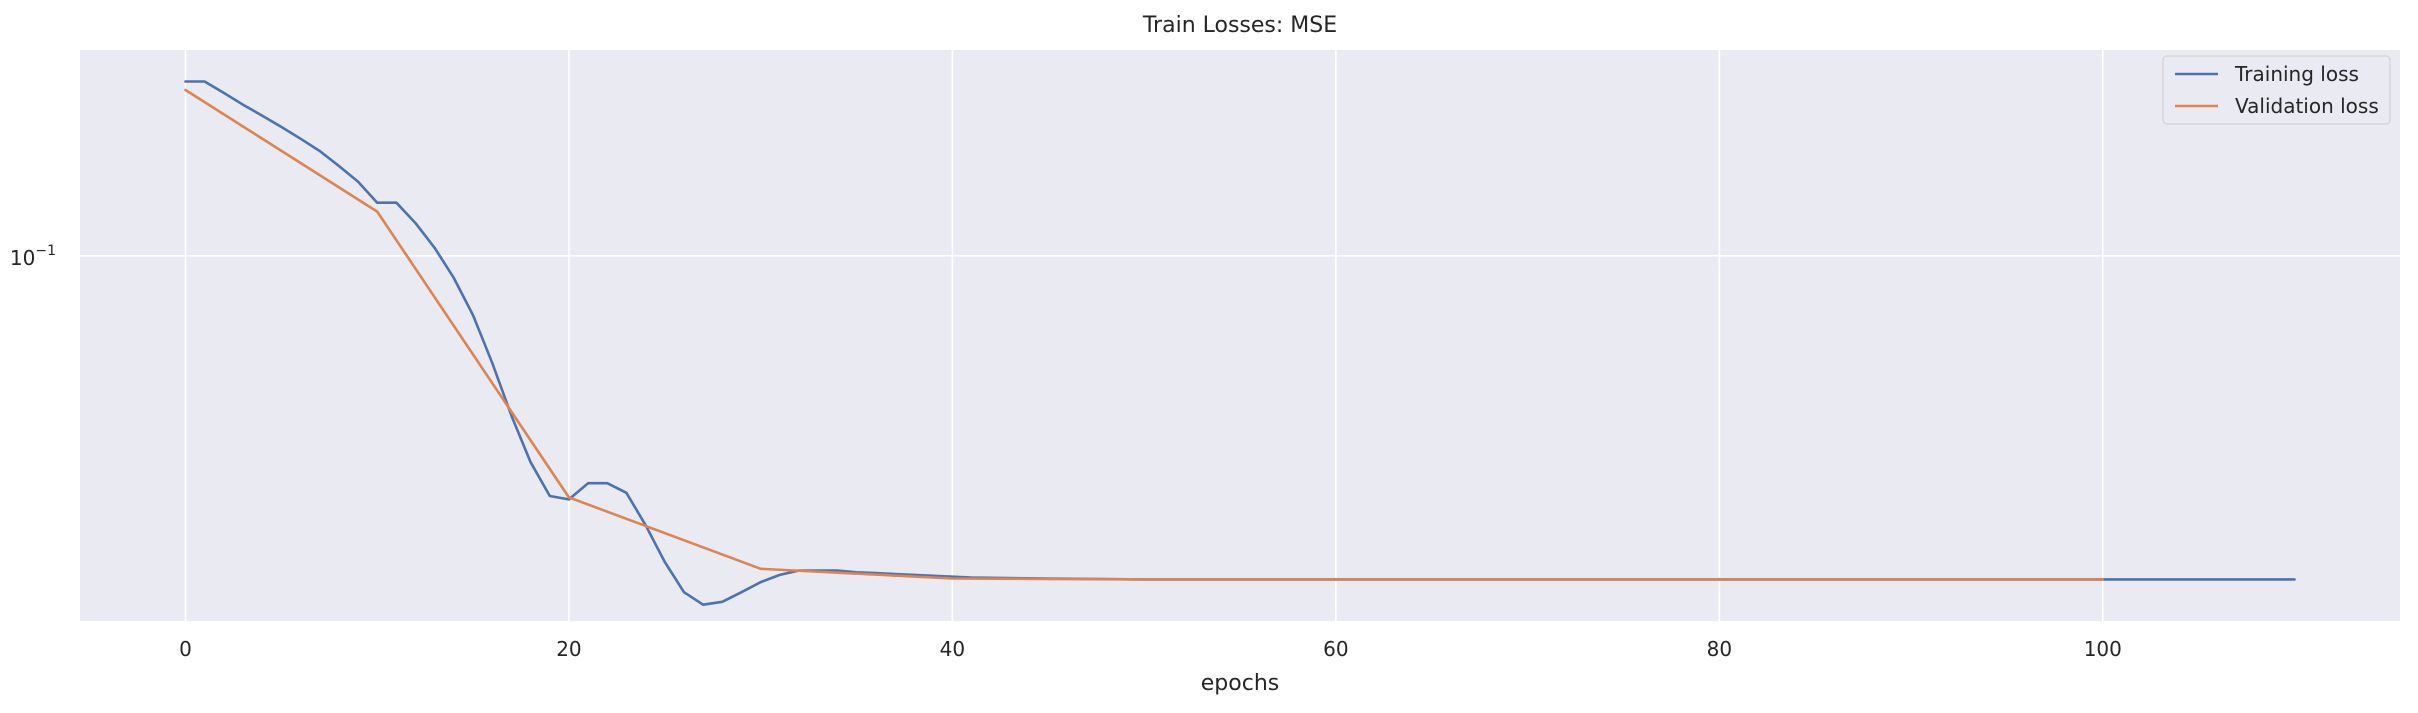 The image size is (2418, 713). Describe the element at coordinates (1240, 683) in the screenshot. I see `x-axis-label: epochs` at that location.